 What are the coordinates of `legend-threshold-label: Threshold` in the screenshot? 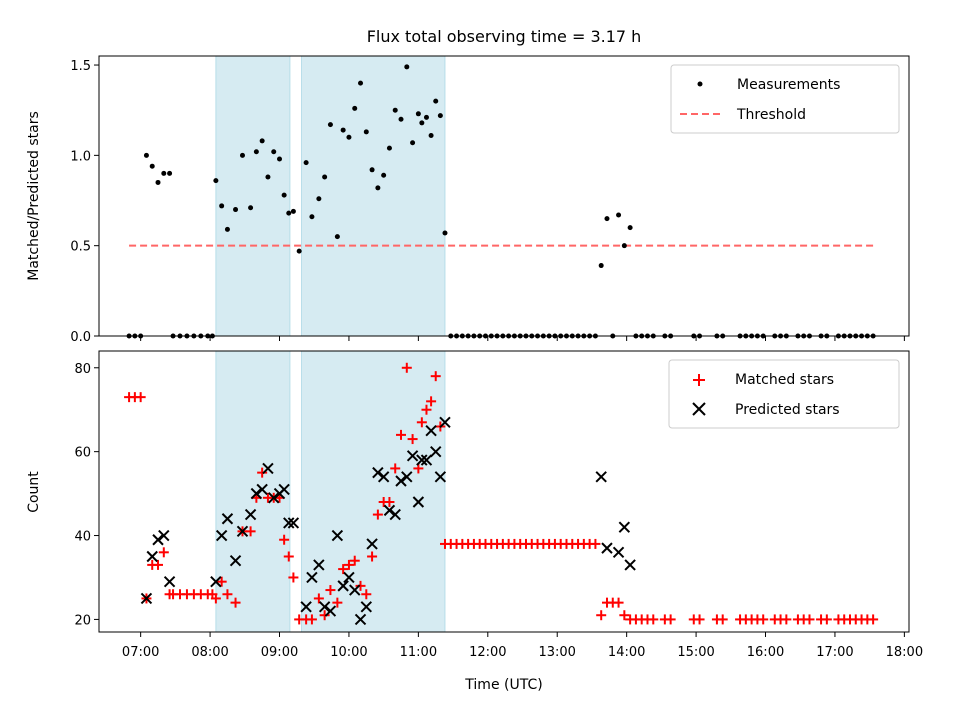 It's located at (771, 115).